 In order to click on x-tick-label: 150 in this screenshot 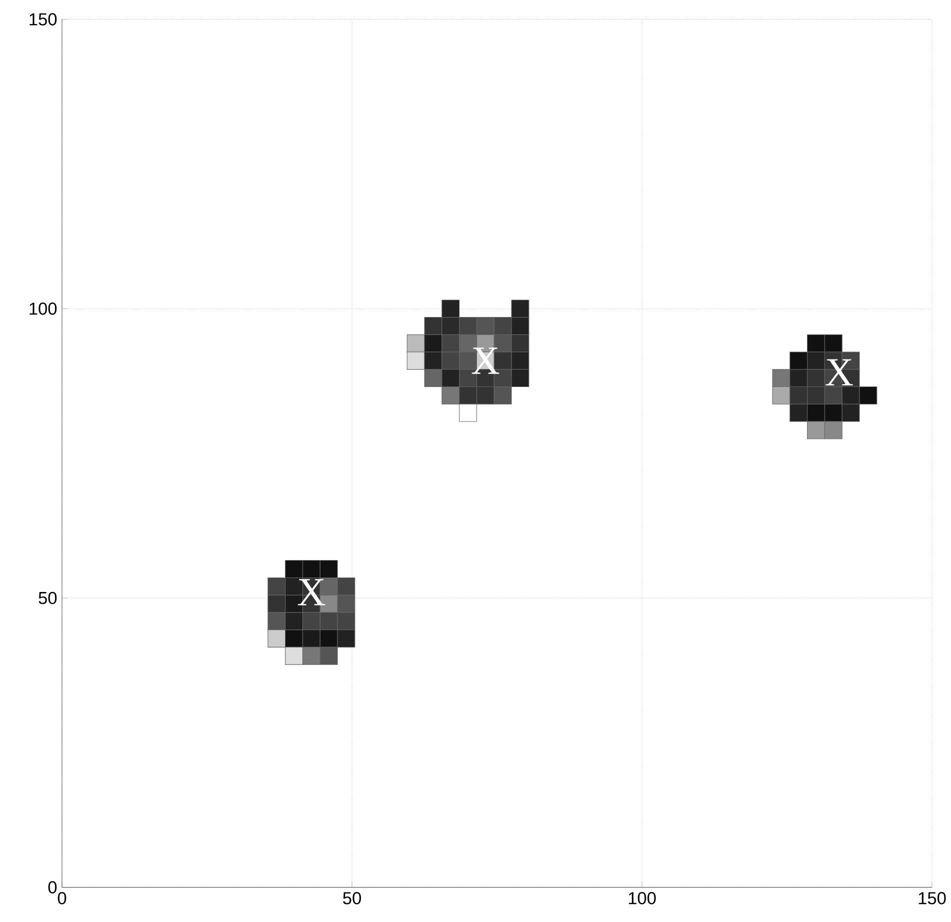, I will do `click(932, 898)`.